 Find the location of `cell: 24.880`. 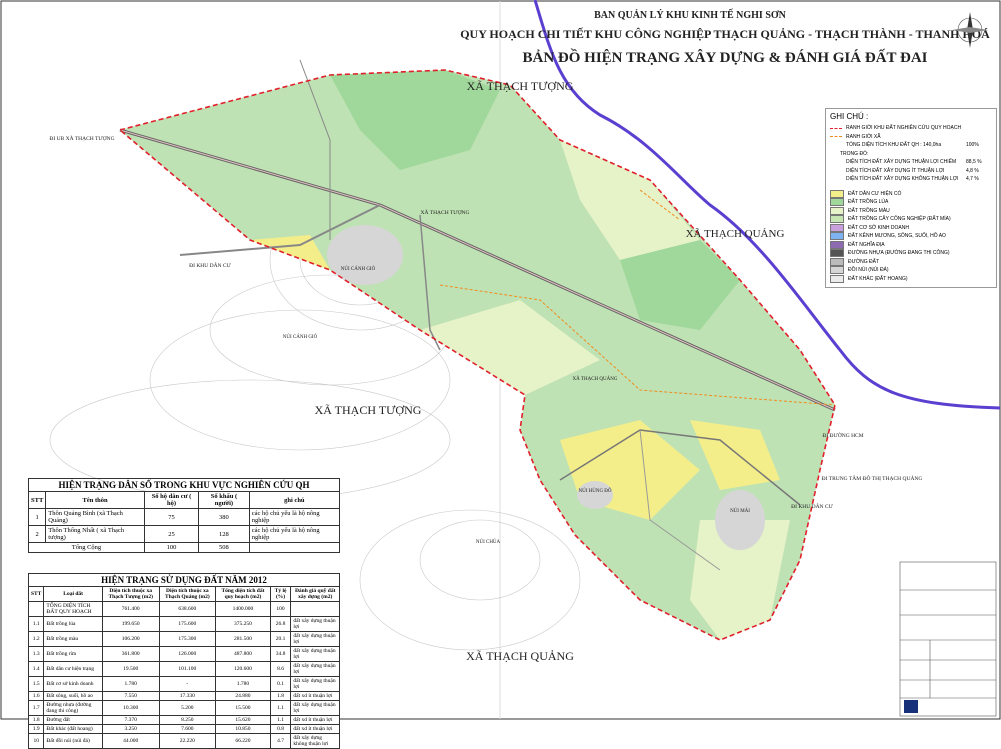

cell: 24.880 is located at coordinates (243, 696).